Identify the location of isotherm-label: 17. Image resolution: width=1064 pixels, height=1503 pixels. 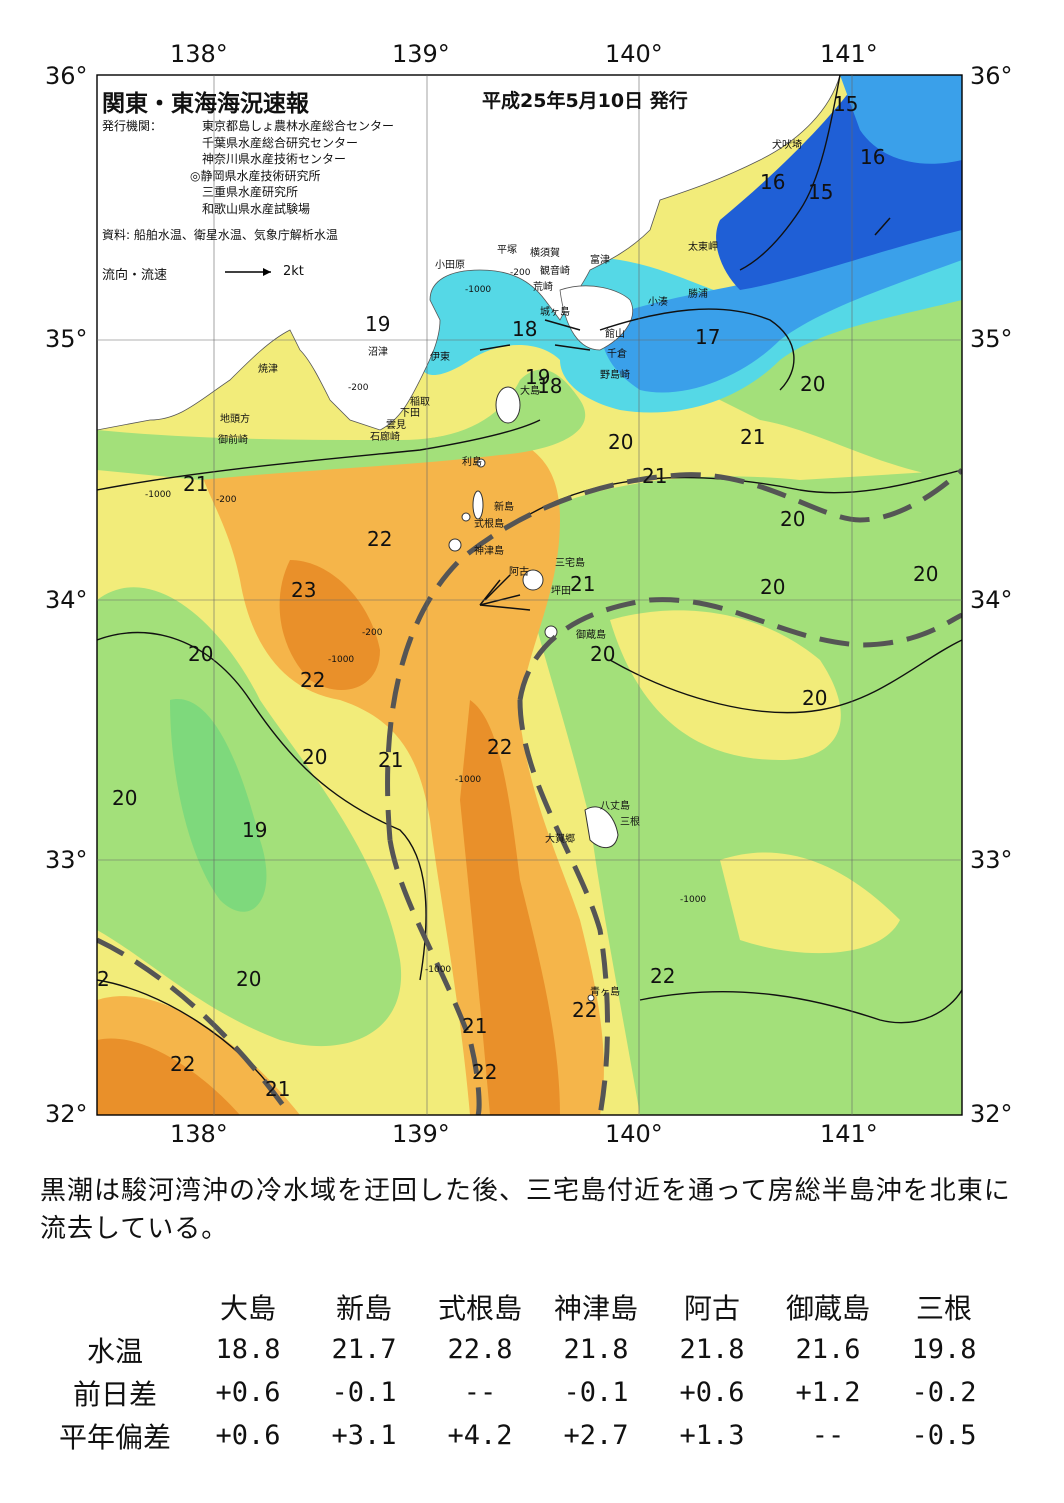
(708, 337).